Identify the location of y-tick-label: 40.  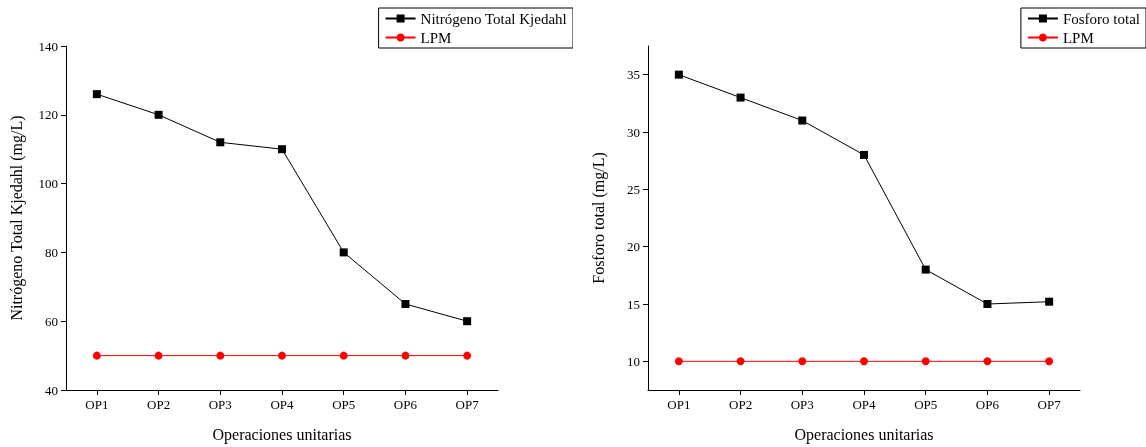
(51, 390).